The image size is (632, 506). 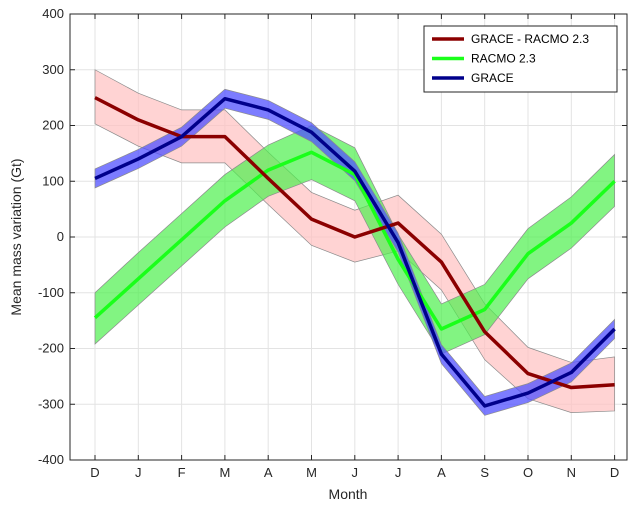 What do you see at coordinates (51, 403) in the screenshot?
I see `y-tick-label: -300` at bounding box center [51, 403].